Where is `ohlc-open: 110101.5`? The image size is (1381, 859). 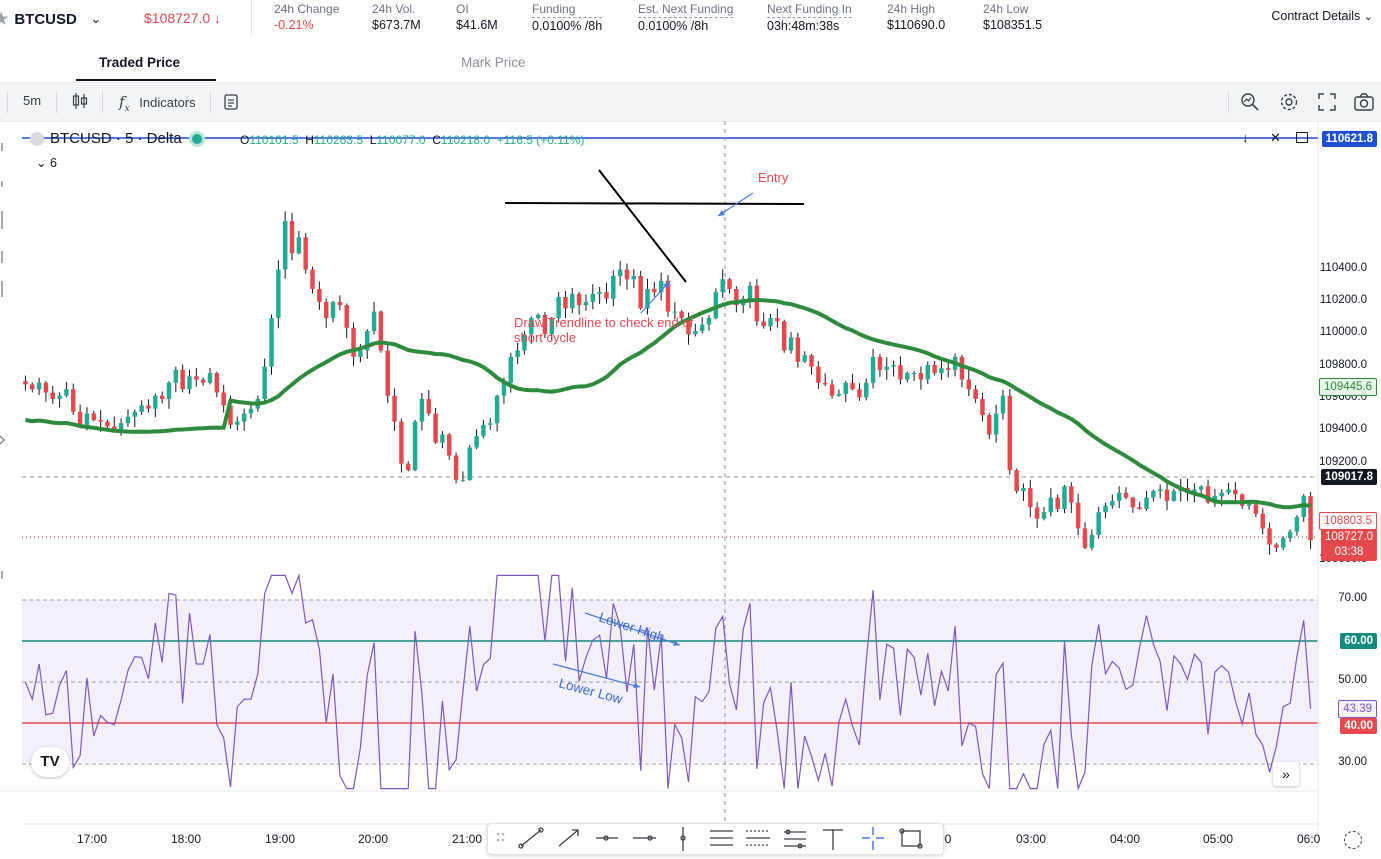
ohlc-open: 110101.5 is located at coordinates (274, 140).